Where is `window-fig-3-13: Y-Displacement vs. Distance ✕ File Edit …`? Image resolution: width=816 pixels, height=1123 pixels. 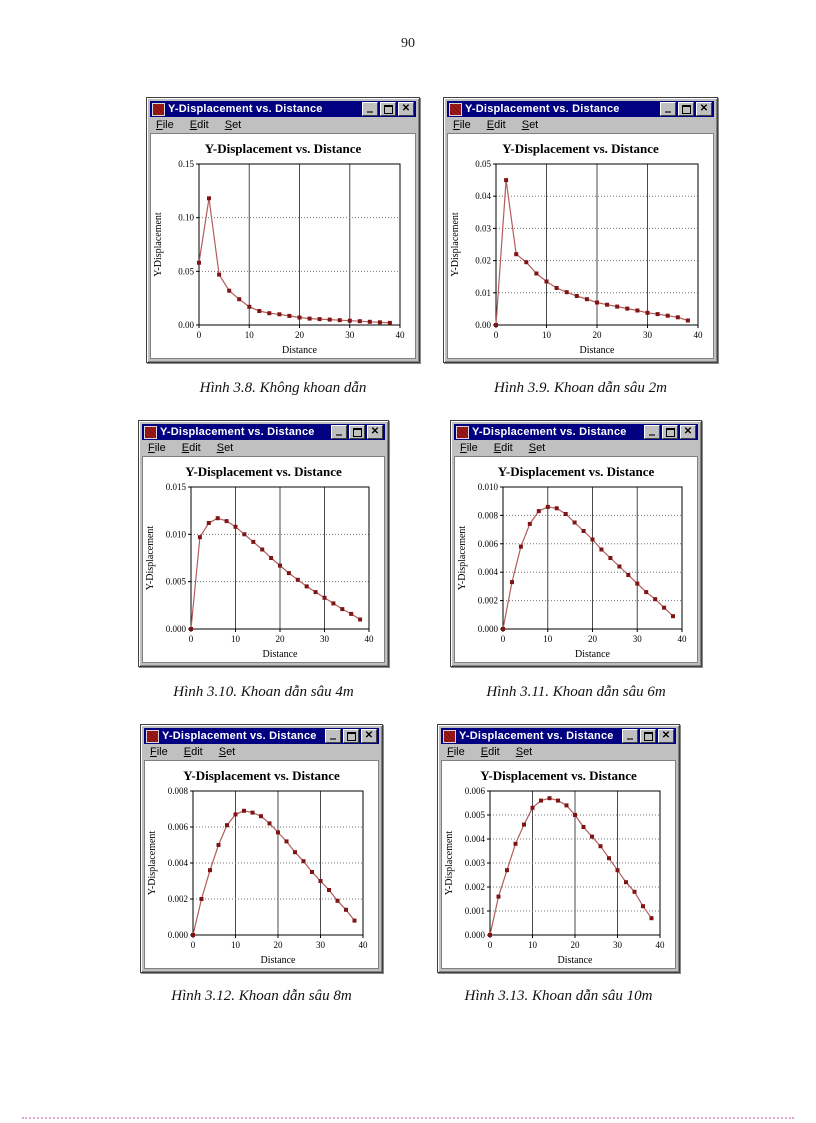 window-fig-3-13: Y-Displacement vs. Distance ✕ File Edit … is located at coordinates (558, 848).